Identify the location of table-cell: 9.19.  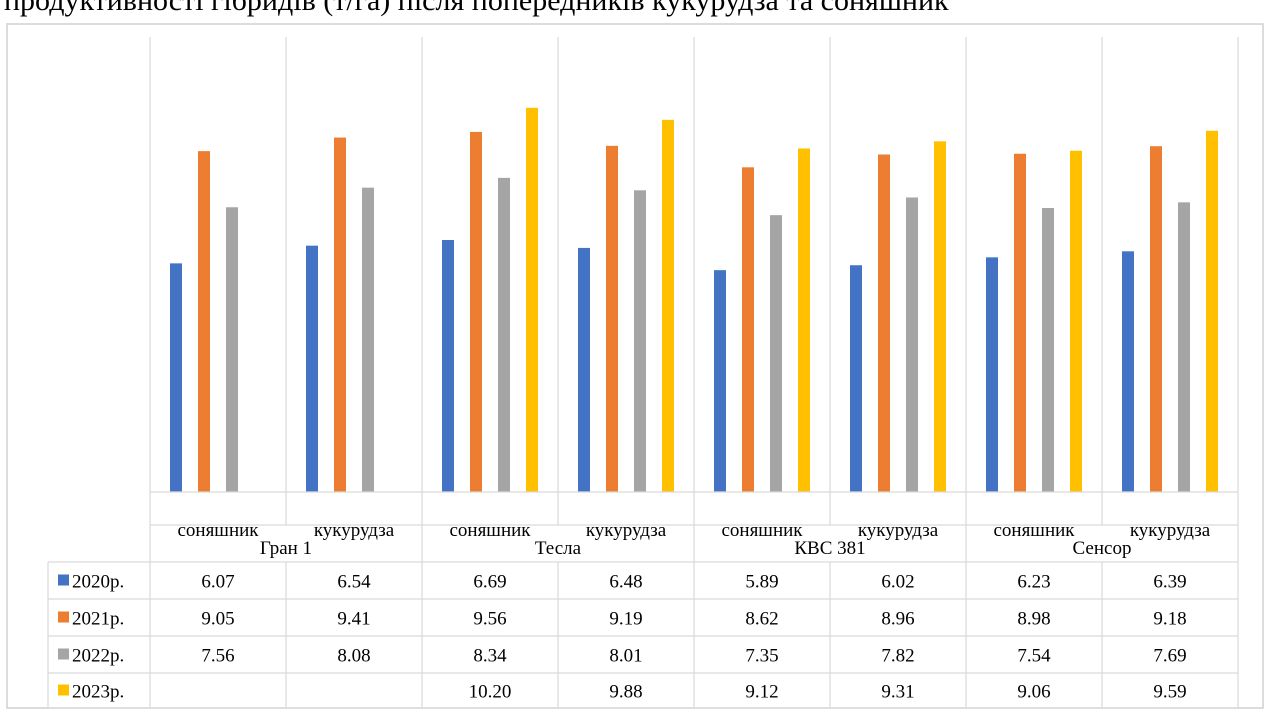
(625, 619).